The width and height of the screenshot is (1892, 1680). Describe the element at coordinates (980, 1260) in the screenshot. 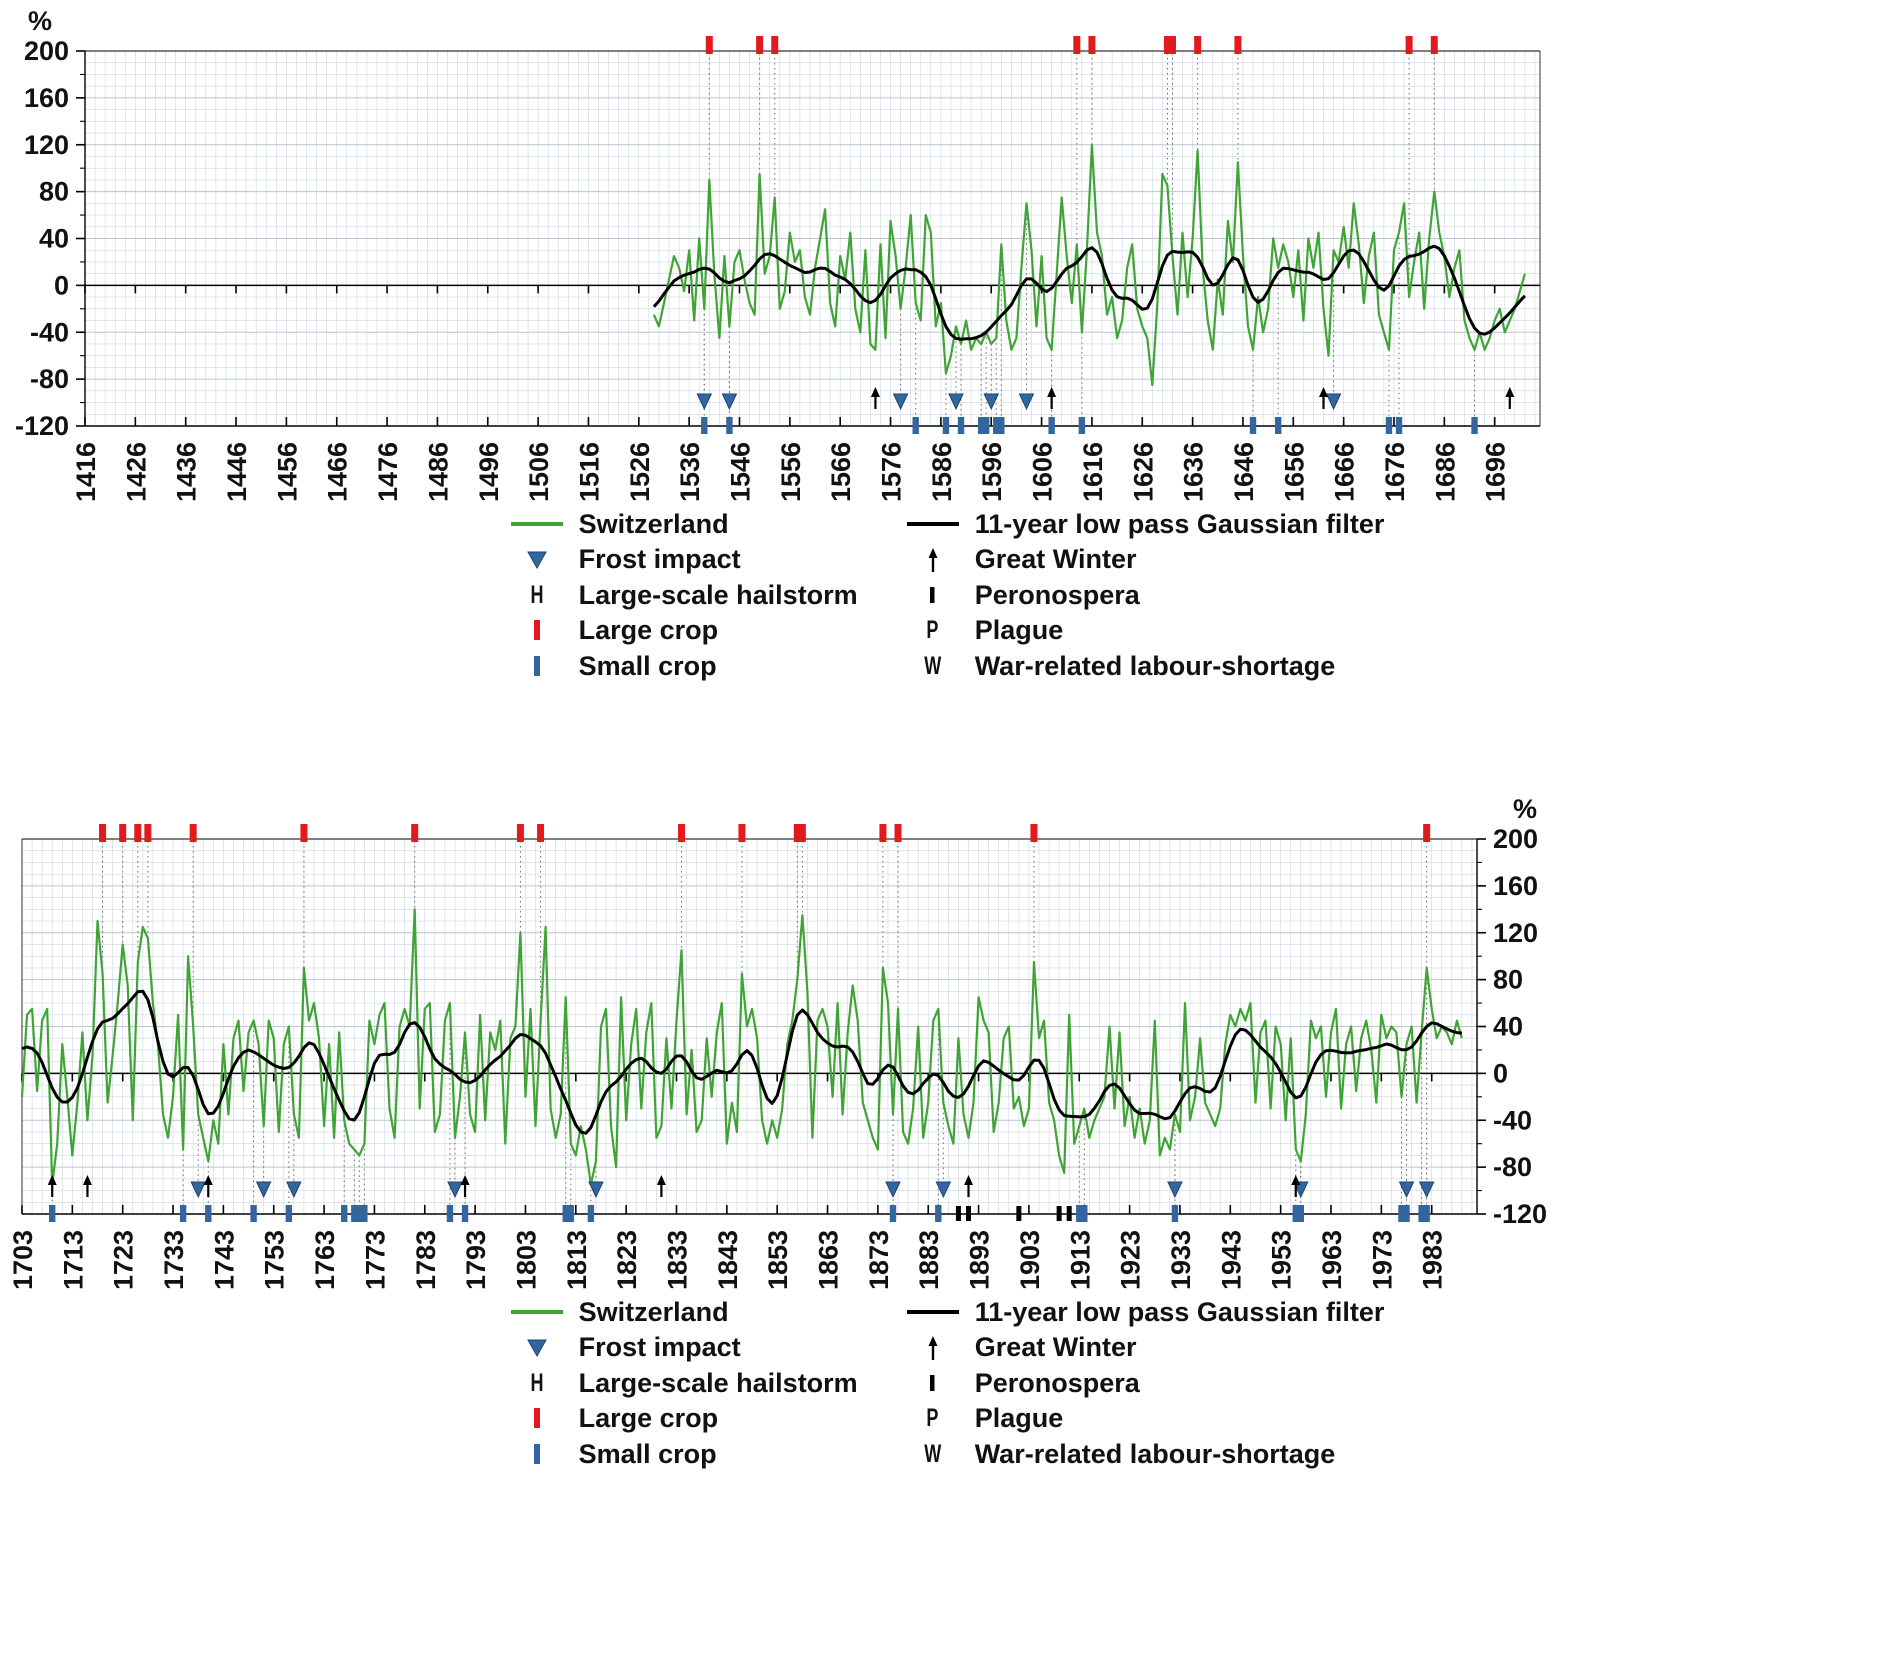

I see `x-tick-label: 1893` at that location.